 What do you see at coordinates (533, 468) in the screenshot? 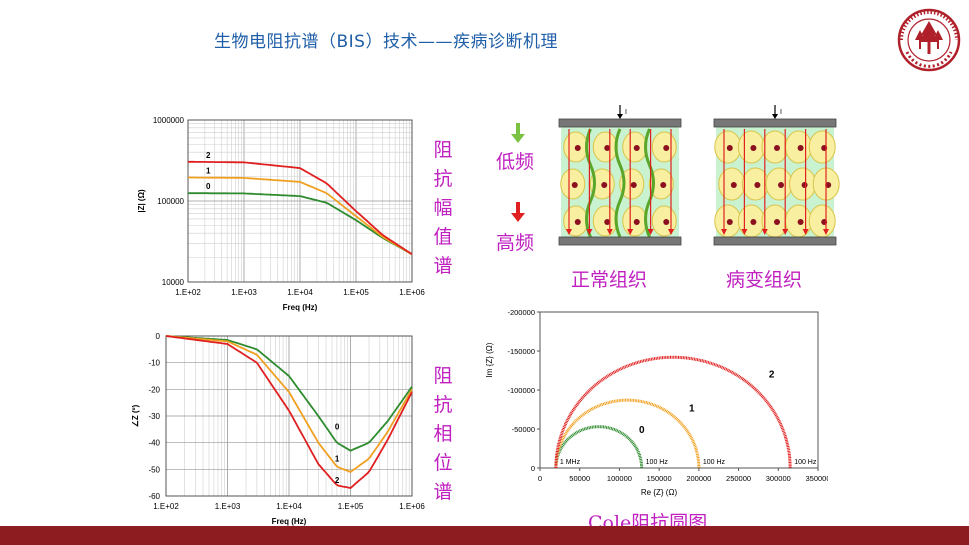
I see `y-tick-label: 0` at bounding box center [533, 468].